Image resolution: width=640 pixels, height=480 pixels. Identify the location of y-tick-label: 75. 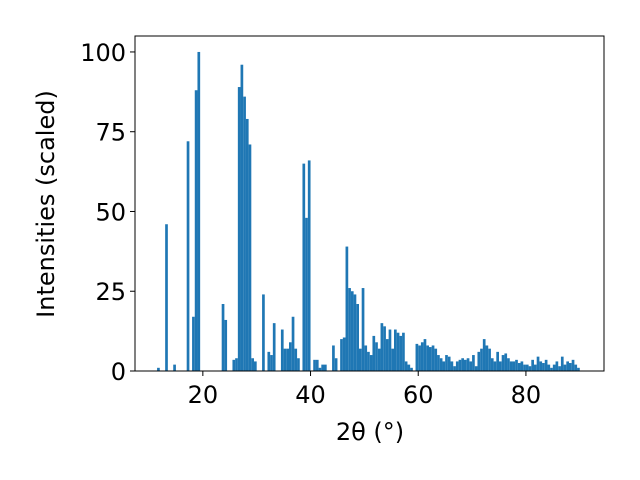
(110, 133).